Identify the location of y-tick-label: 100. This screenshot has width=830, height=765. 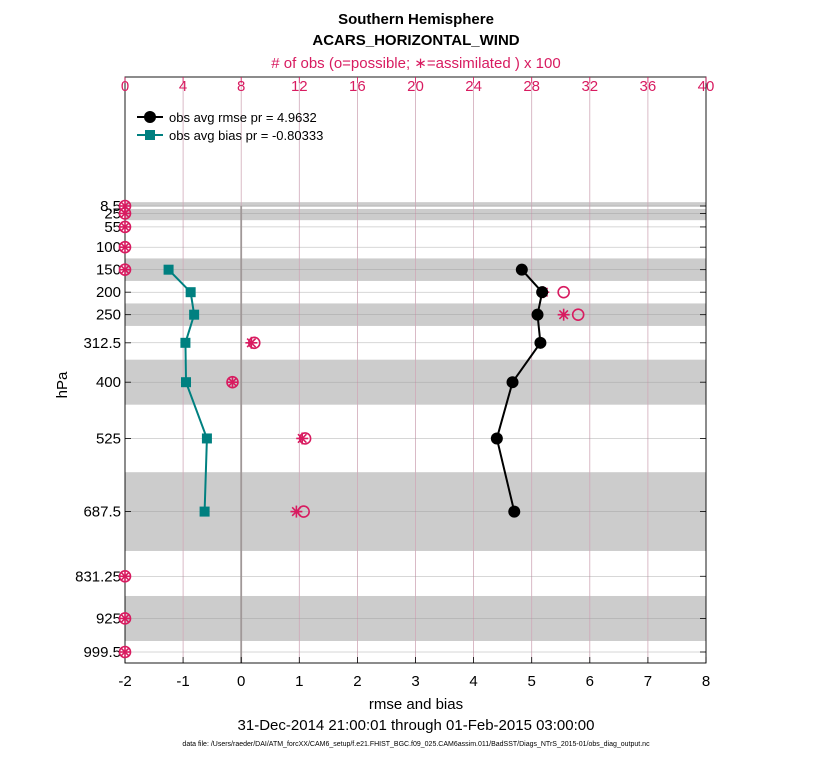
(108, 247).